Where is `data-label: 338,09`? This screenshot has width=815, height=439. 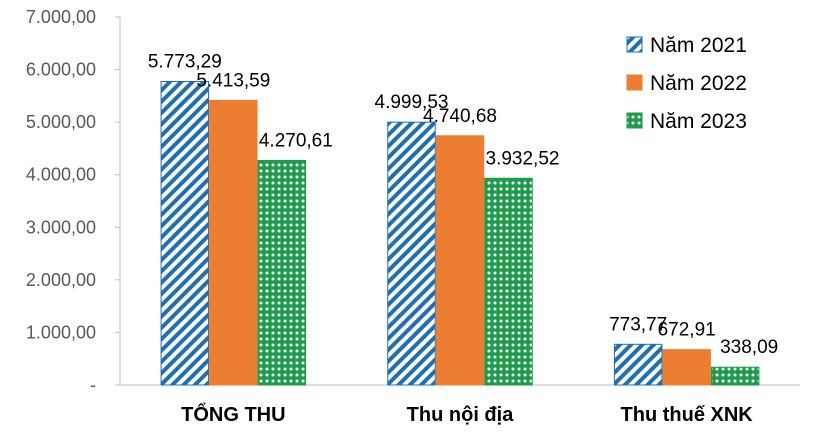
data-label: 338,09 is located at coordinates (749, 347).